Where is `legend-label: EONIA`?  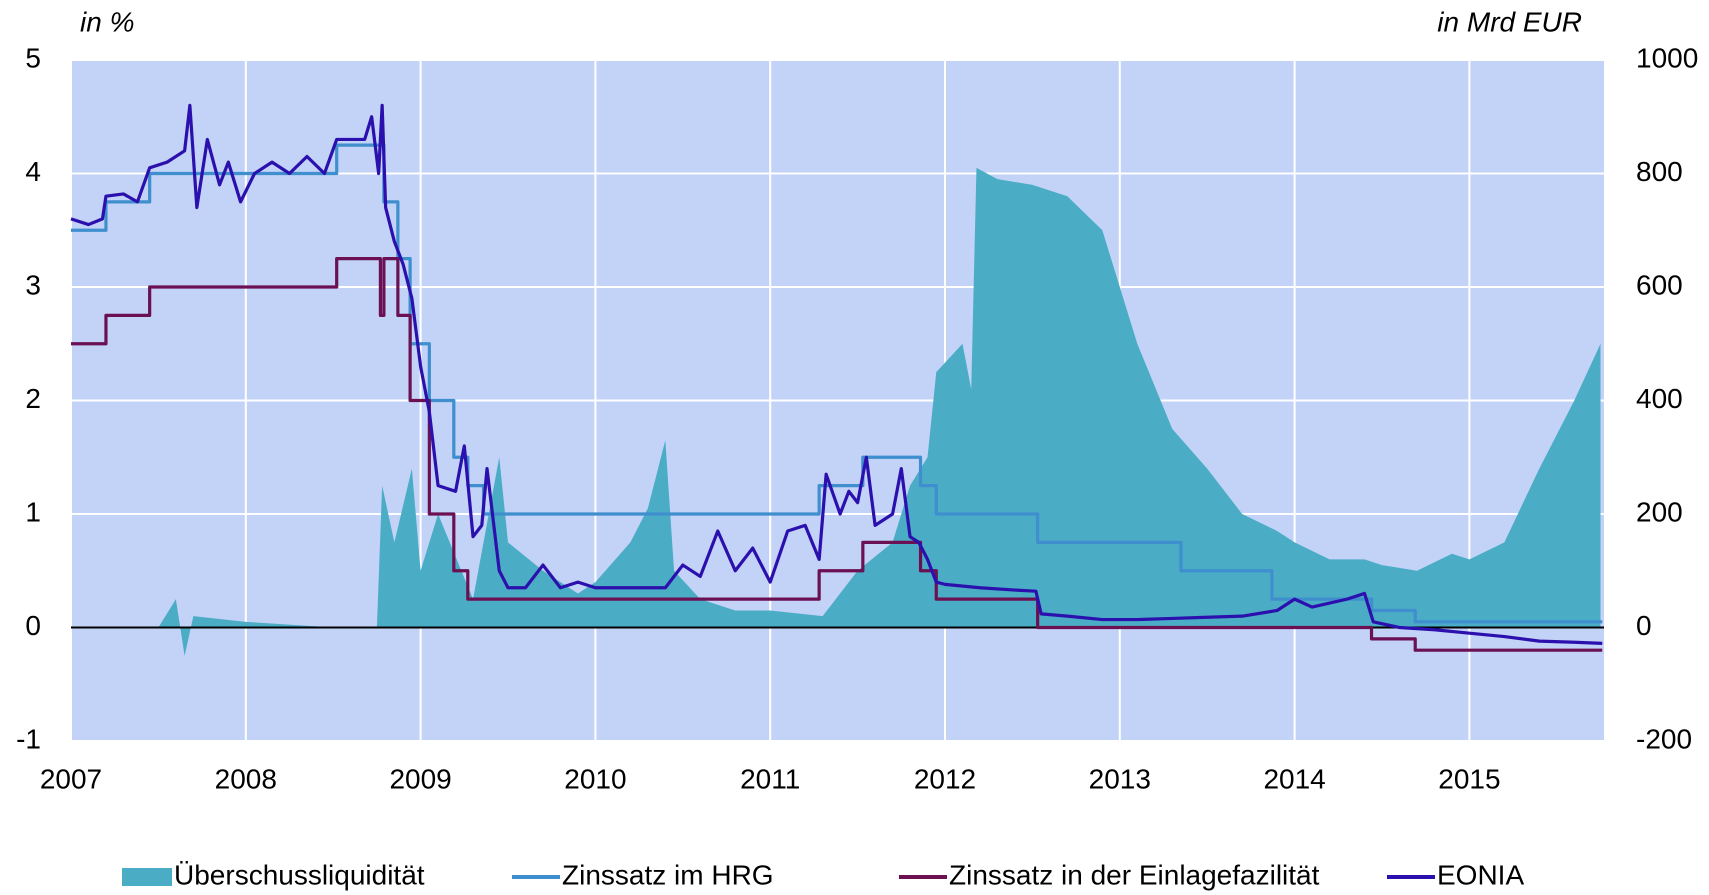 legend-label: EONIA is located at coordinates (1480, 874).